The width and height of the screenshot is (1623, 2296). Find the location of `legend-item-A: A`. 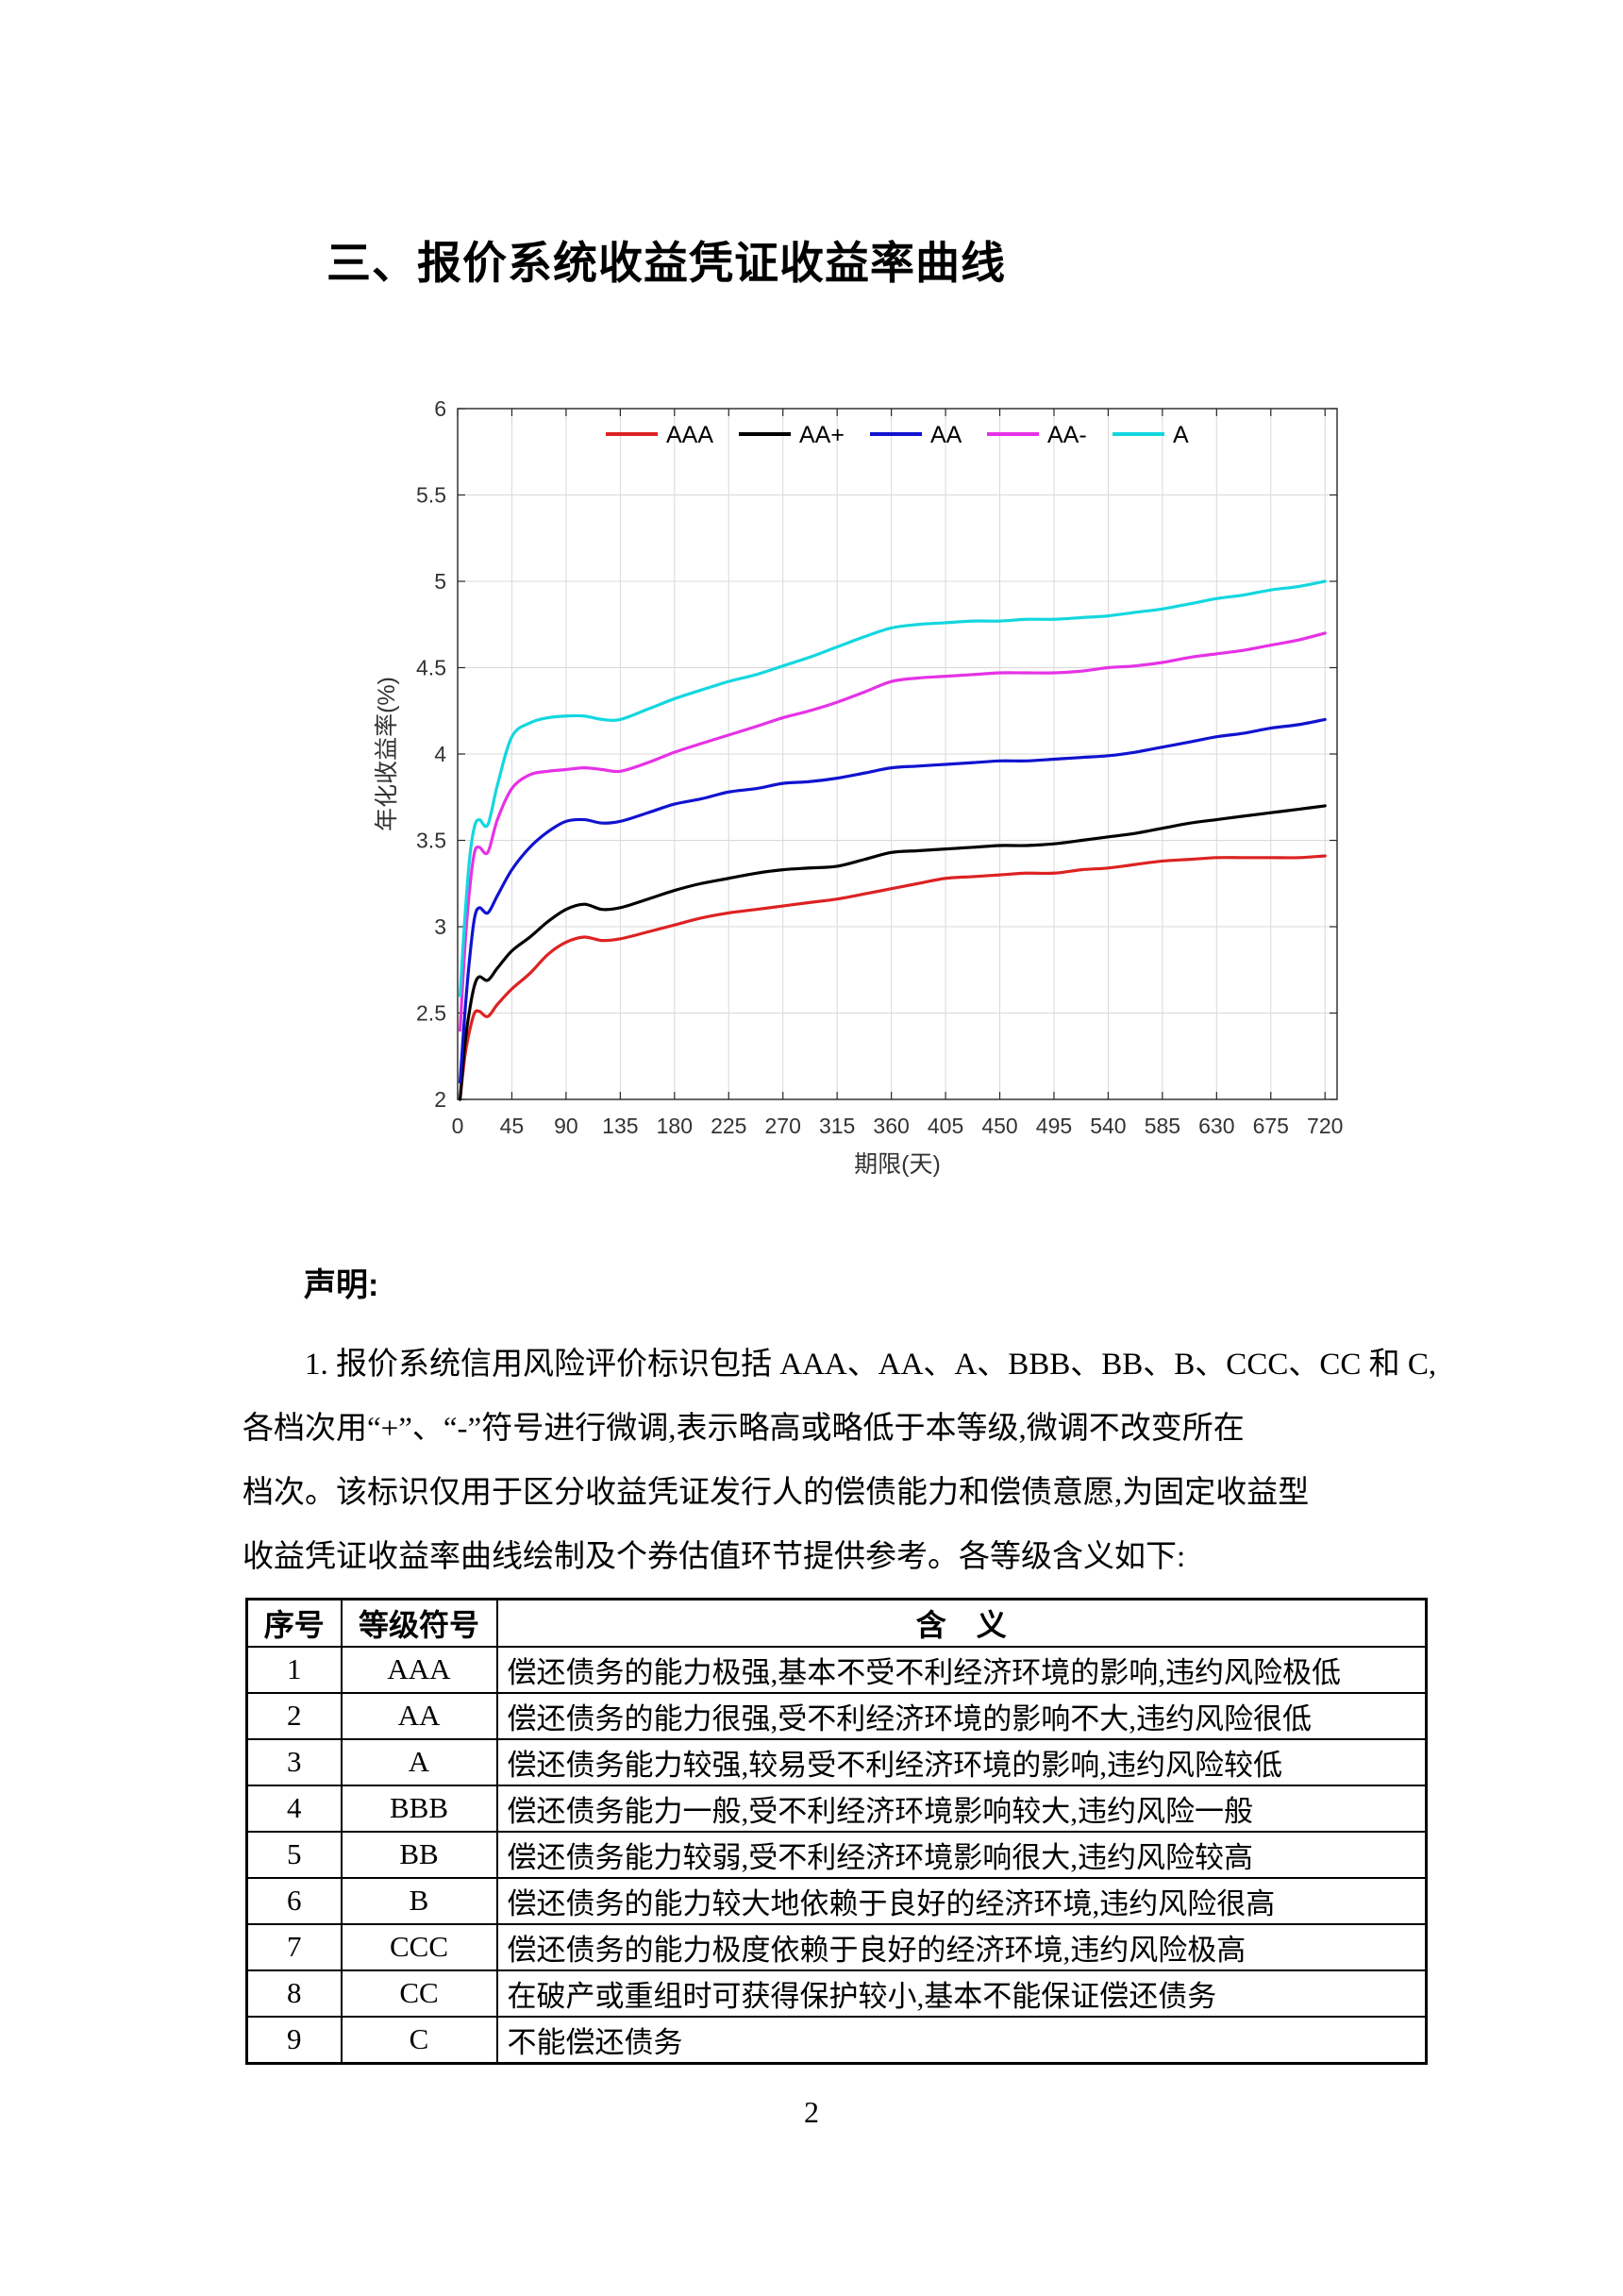

legend-item-A: A is located at coordinates (1151, 435).